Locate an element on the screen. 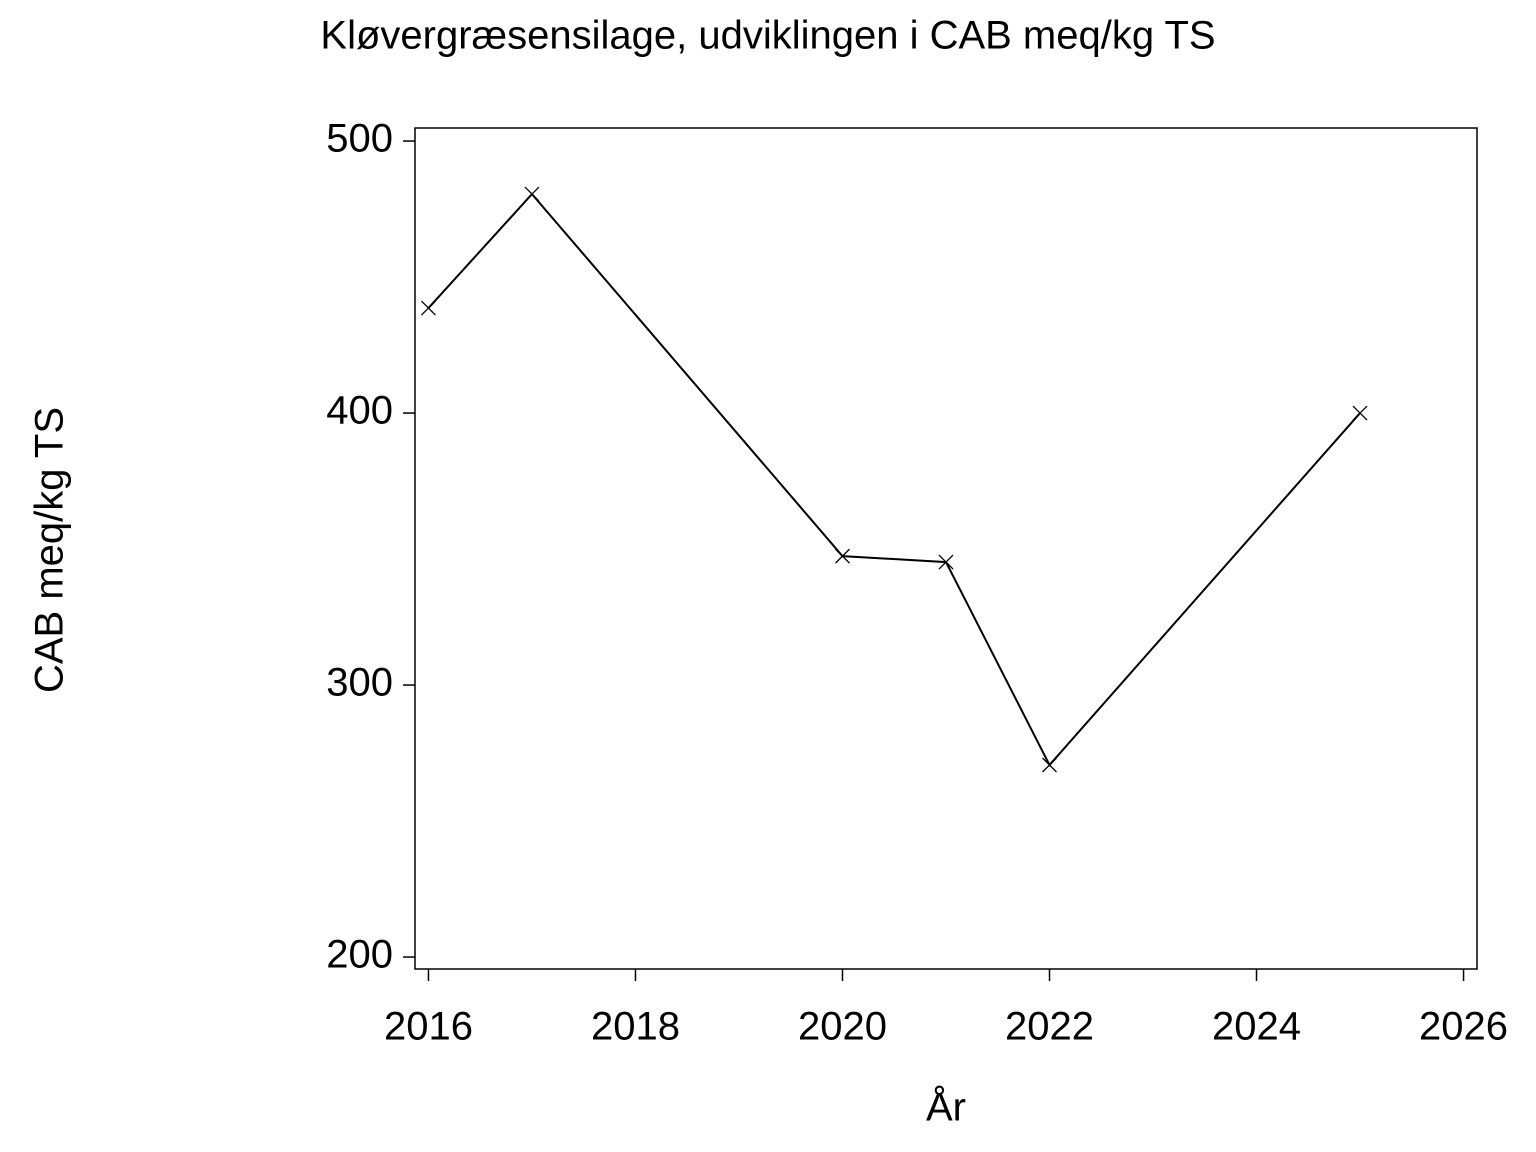 This screenshot has width=1536, height=1152. x-tick-label: 2016 is located at coordinates (428, 1027).